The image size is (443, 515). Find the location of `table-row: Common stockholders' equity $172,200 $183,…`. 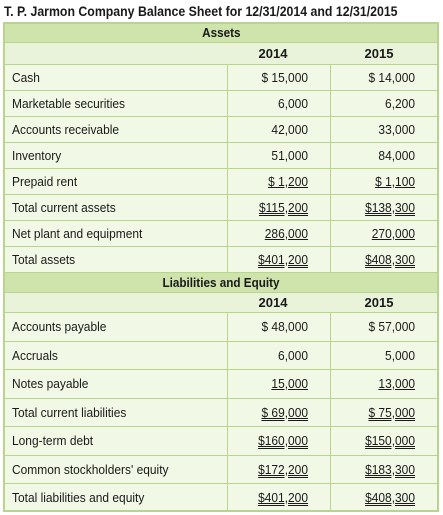

table-row: Common stockholders' equity $172,200 $183,… is located at coordinates (221, 469).